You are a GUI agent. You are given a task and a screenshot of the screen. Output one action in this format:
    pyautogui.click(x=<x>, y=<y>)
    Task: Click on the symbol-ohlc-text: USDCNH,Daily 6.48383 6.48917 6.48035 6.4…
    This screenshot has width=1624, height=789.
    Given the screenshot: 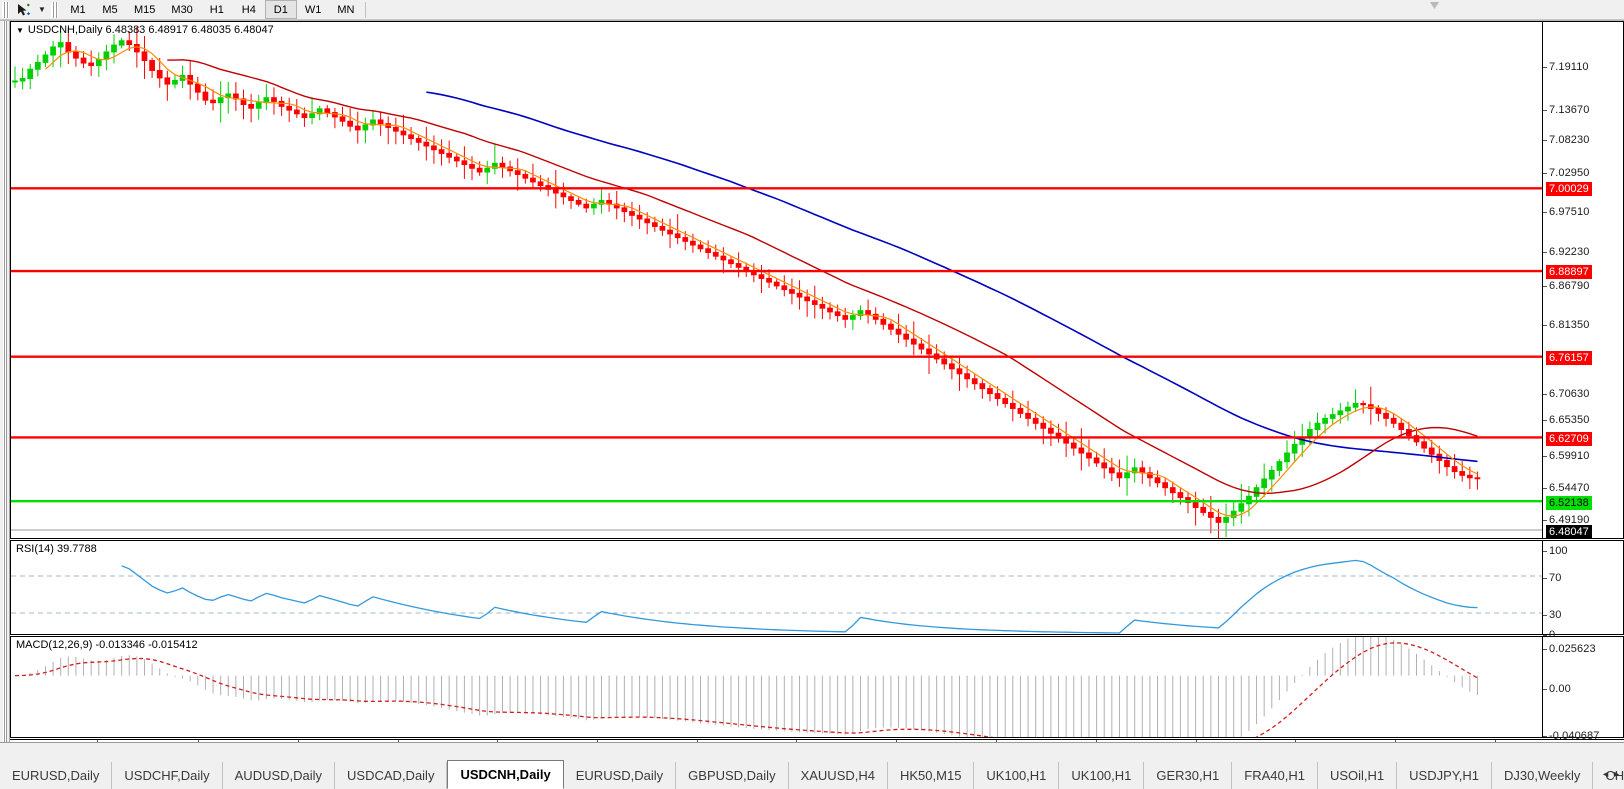 What is the action you would take?
    pyautogui.click(x=150, y=30)
    